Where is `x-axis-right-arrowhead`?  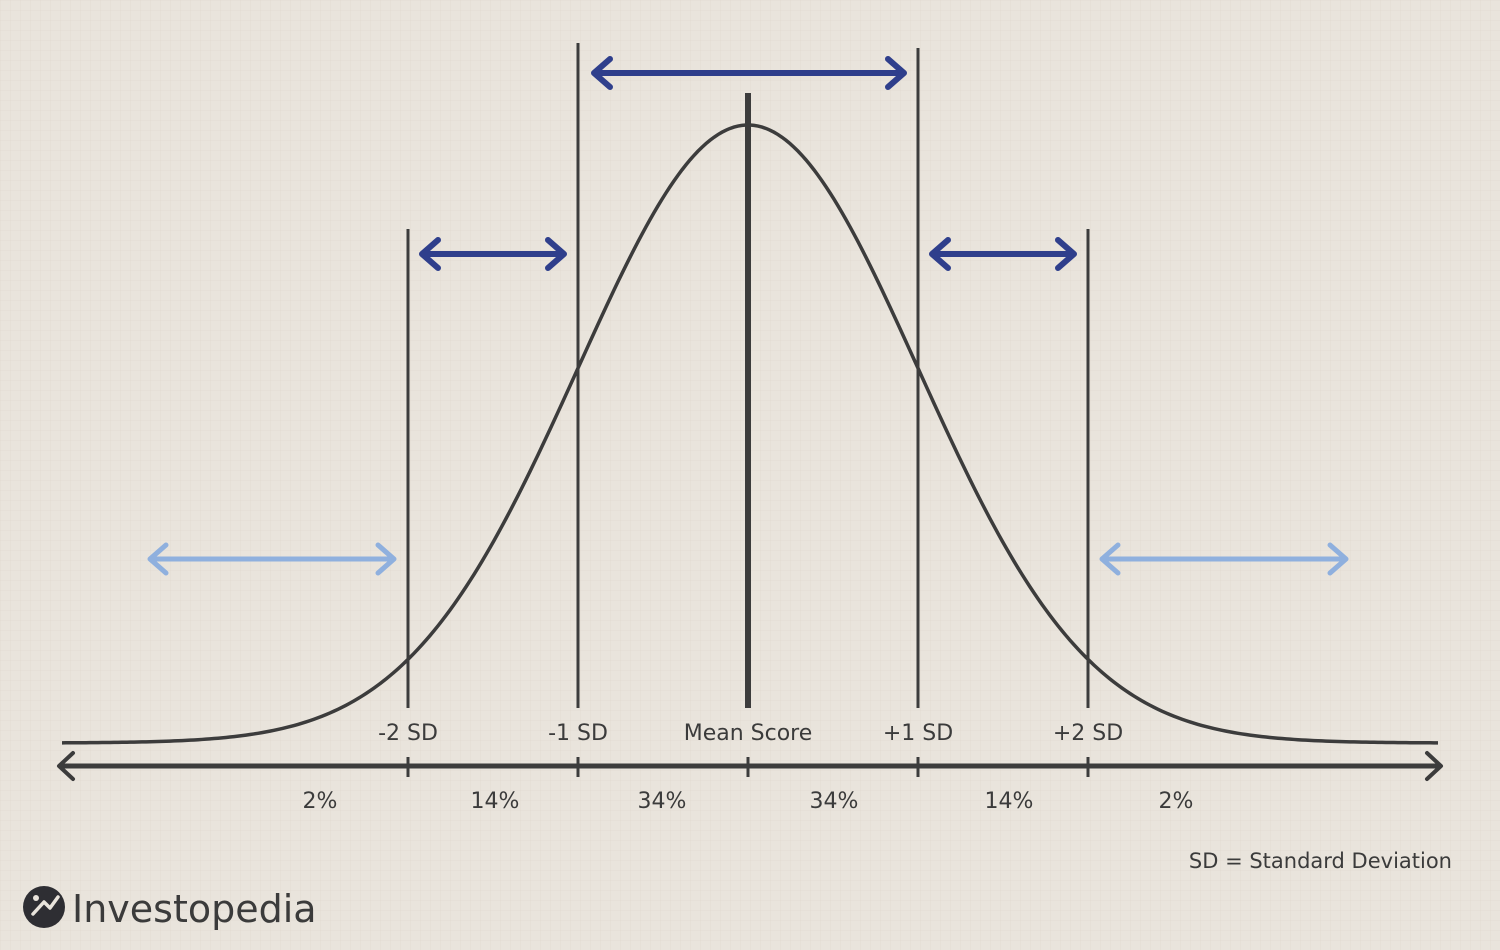 x-axis-right-arrowhead is located at coordinates (1434, 766).